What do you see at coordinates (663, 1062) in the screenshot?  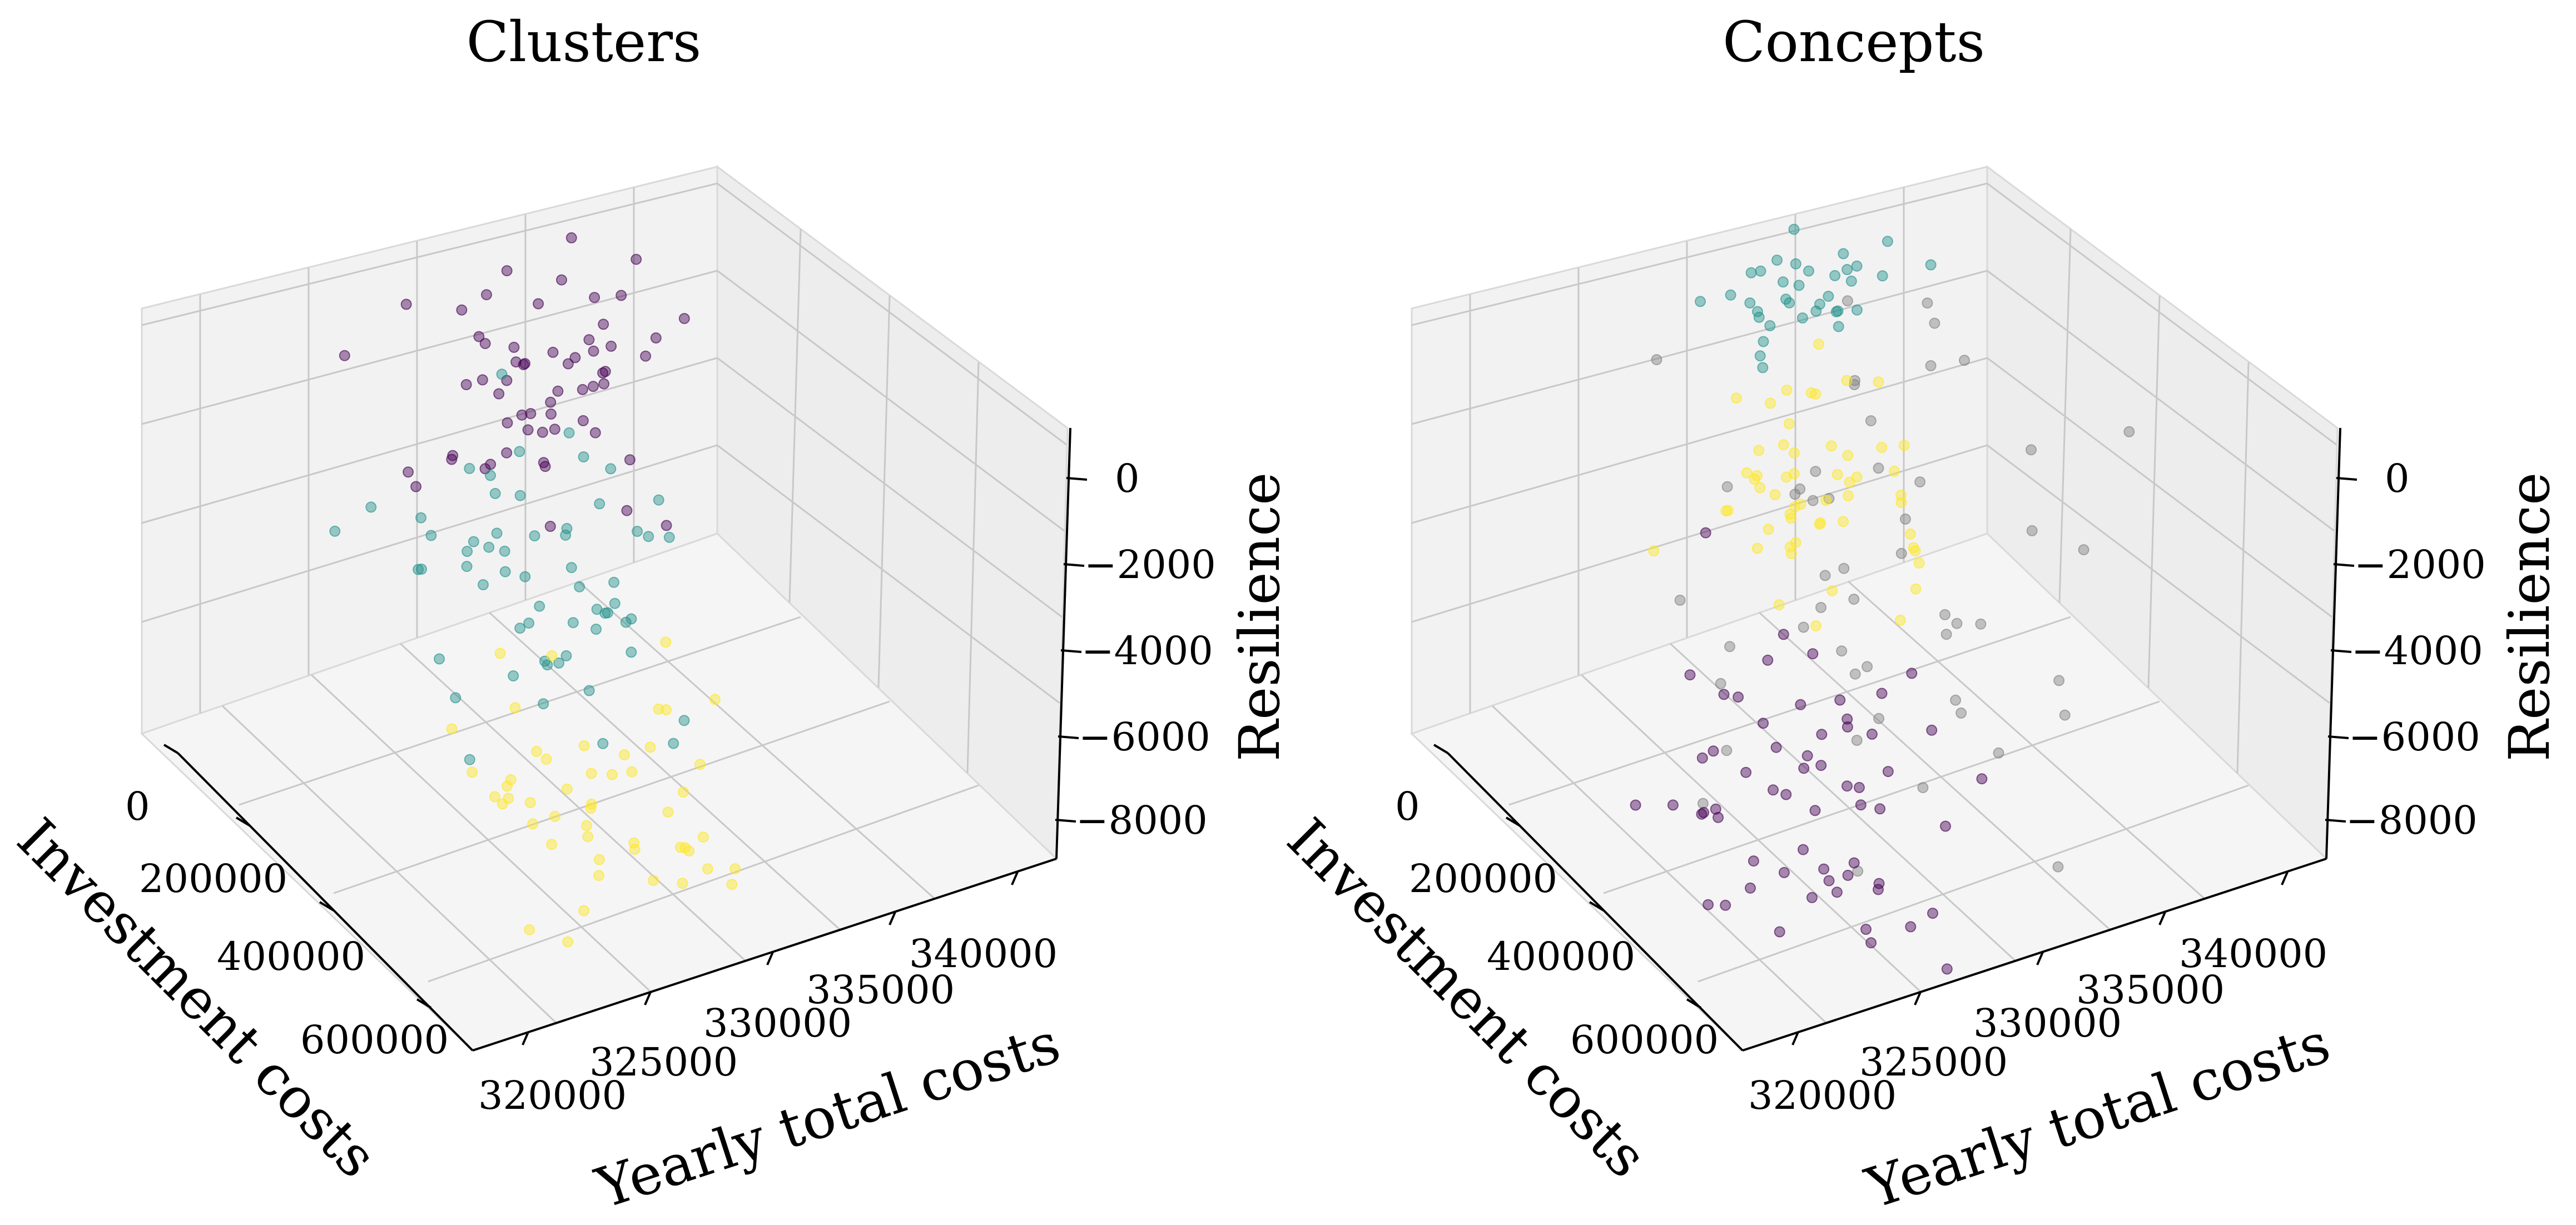 I see `y-tick-label: 325000` at bounding box center [663, 1062].